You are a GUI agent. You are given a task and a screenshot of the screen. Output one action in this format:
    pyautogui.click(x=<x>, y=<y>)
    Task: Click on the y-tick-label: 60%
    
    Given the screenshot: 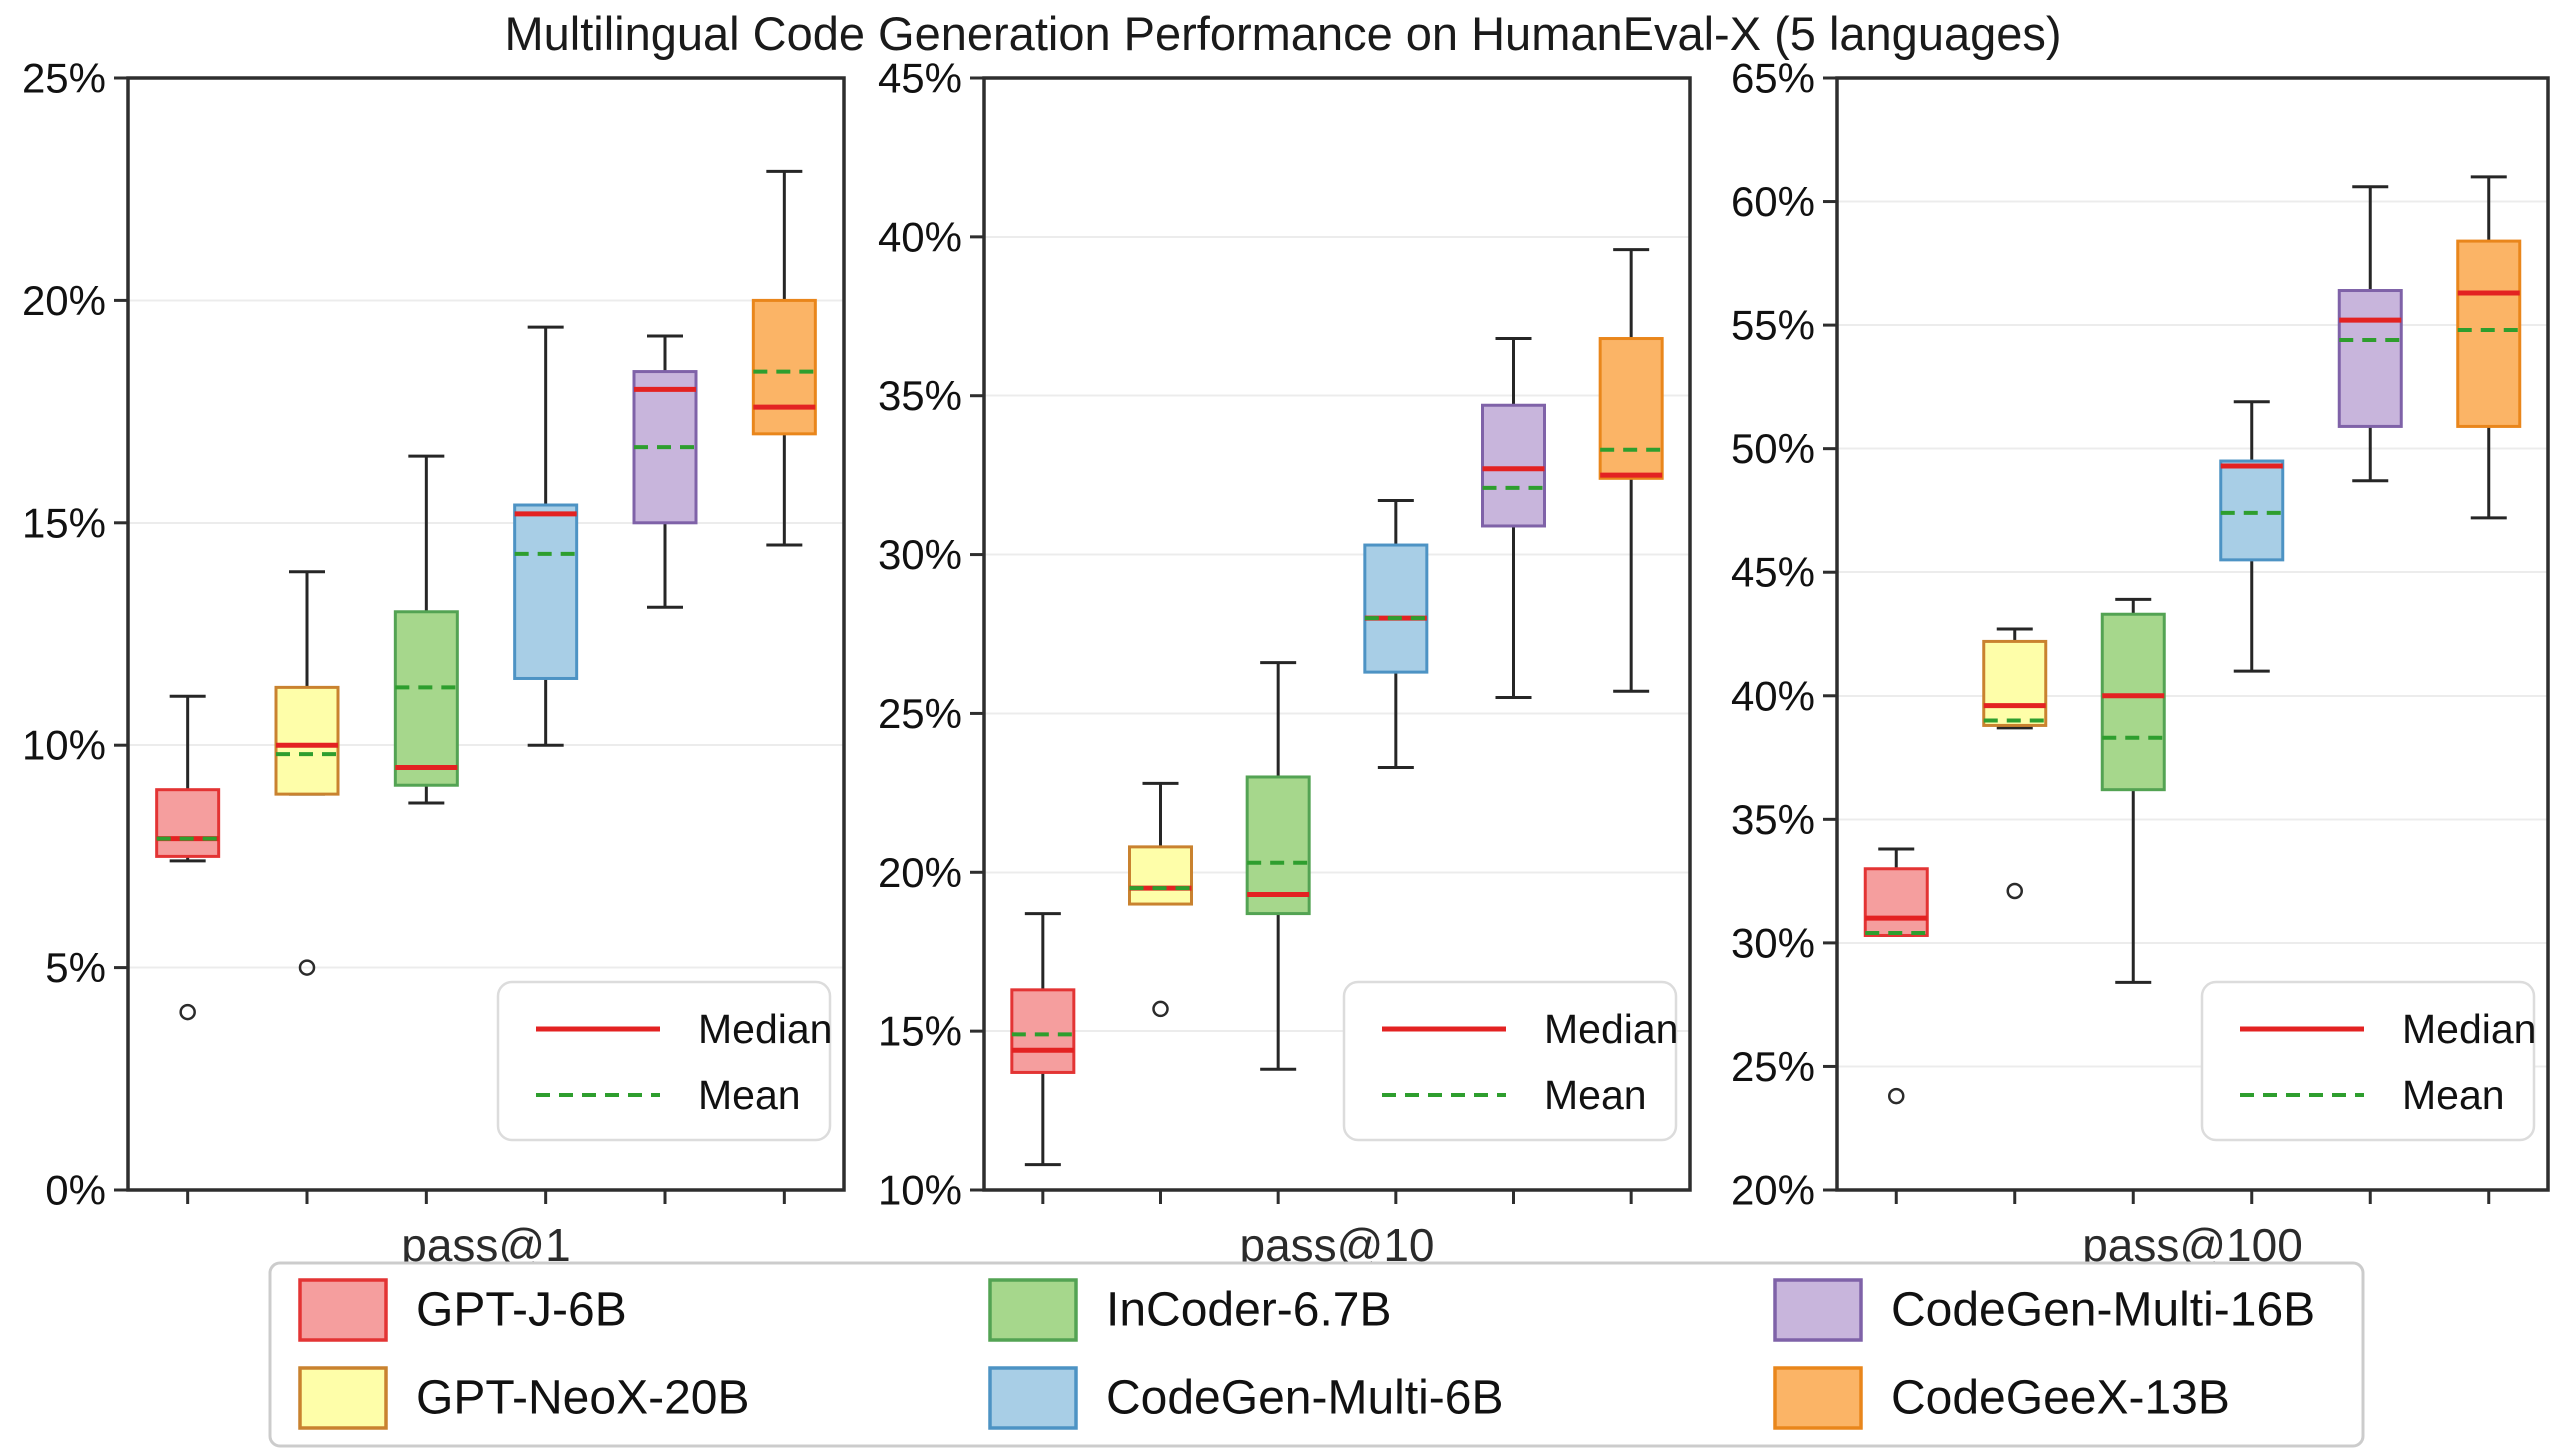 What is the action you would take?
    pyautogui.click(x=1773, y=201)
    